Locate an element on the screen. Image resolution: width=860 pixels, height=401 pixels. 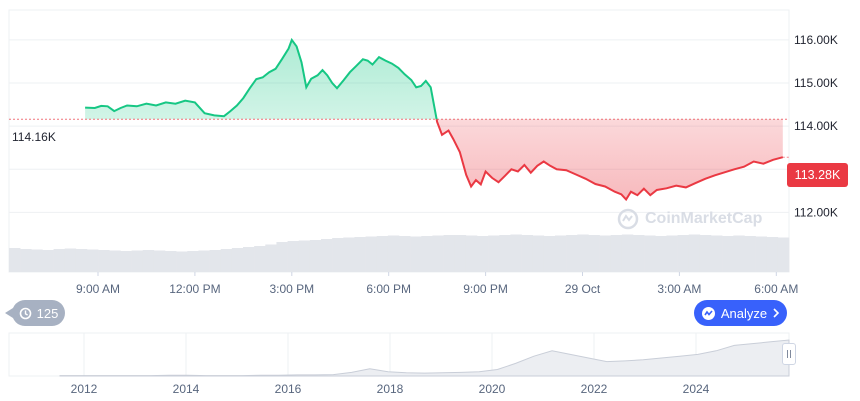
x-tick-label: 29 Oct is located at coordinates (583, 289).